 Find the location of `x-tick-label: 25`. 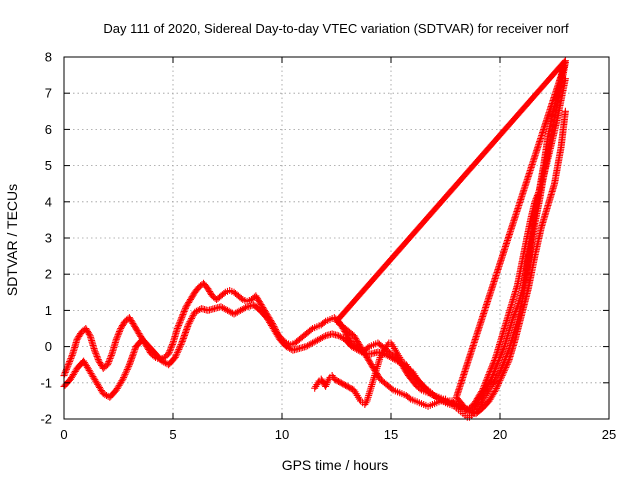

x-tick-label: 25 is located at coordinates (609, 434).